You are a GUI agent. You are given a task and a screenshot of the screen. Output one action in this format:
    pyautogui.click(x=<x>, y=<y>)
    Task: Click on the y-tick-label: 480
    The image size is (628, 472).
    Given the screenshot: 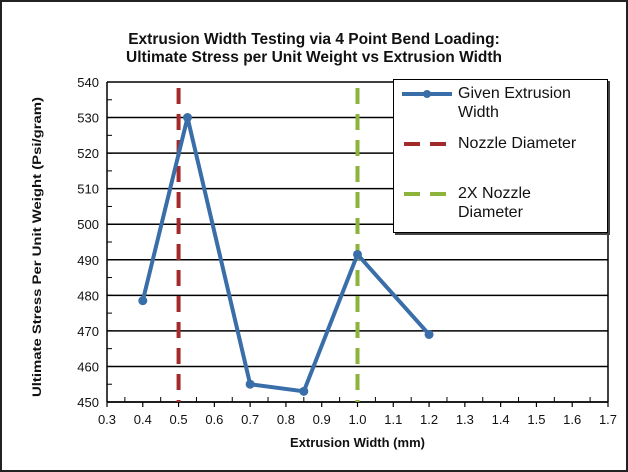 What is the action you would take?
    pyautogui.click(x=88, y=295)
    